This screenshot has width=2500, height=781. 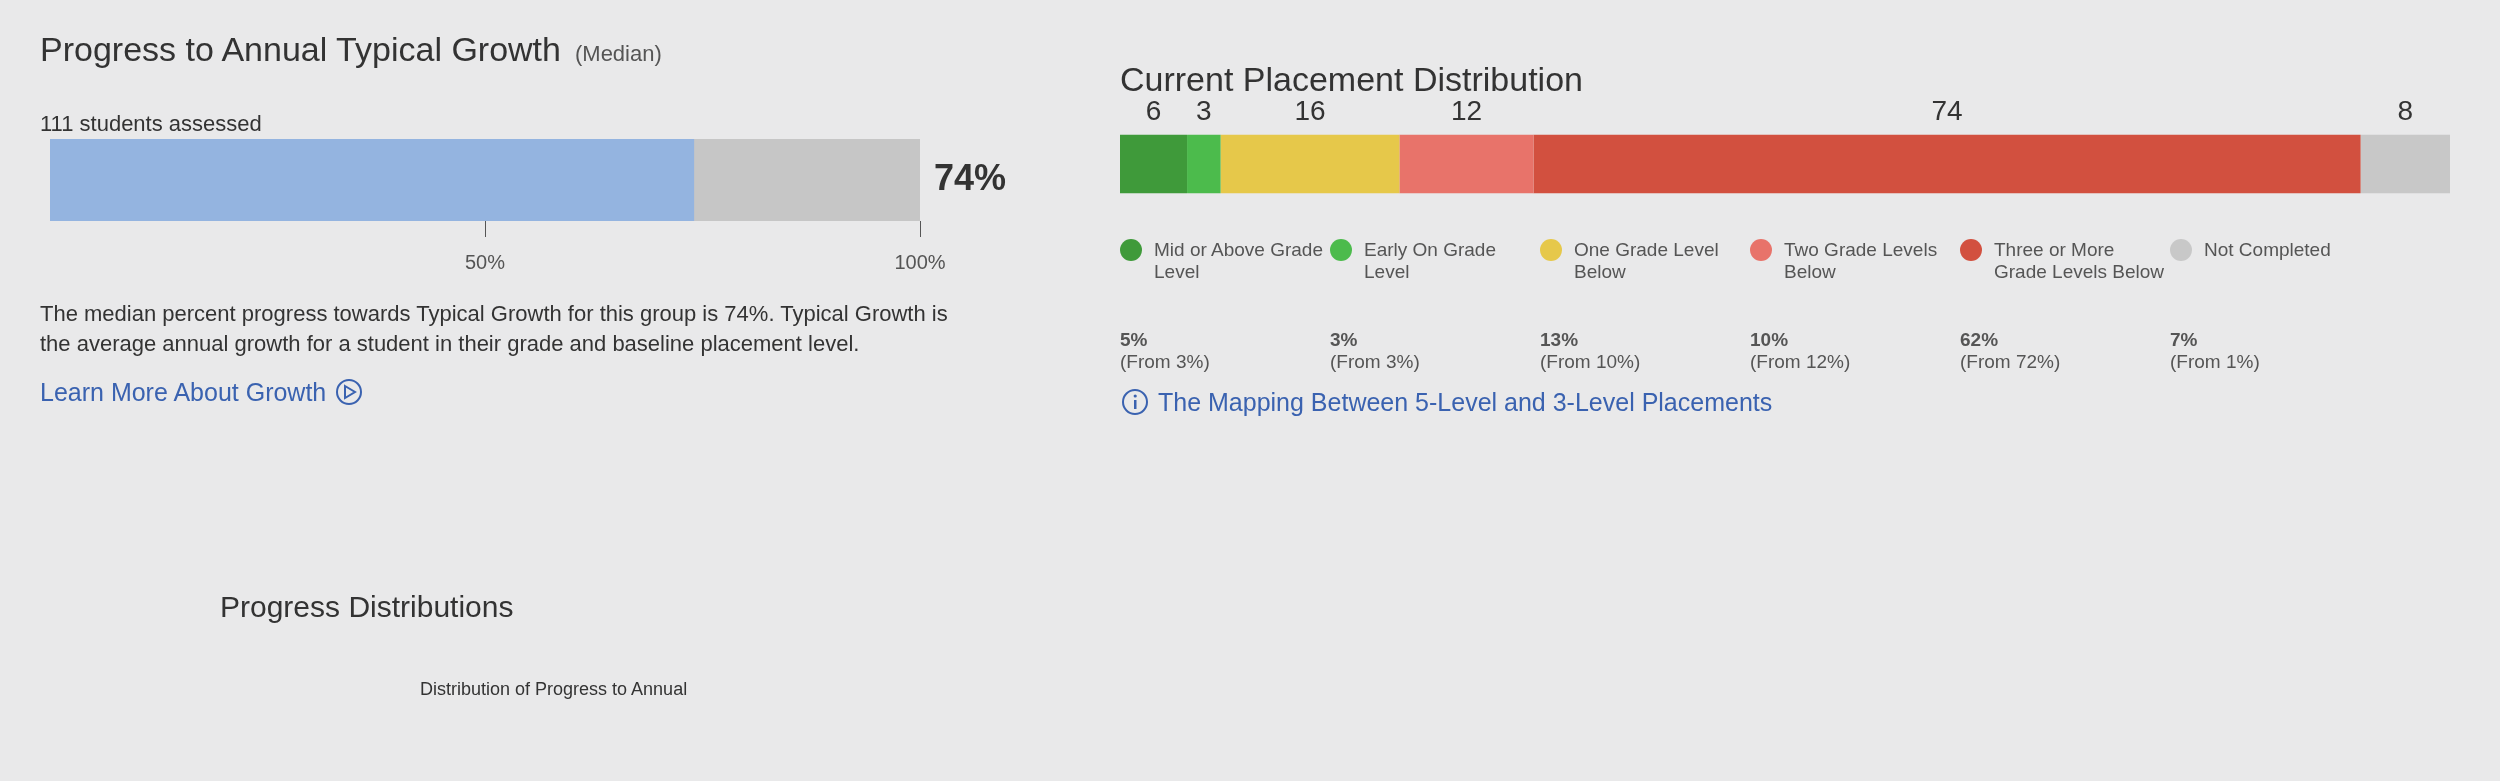 I want to click on text: The Mapping Between 5-Level and 3-Level Placements, so click(x=1465, y=402).